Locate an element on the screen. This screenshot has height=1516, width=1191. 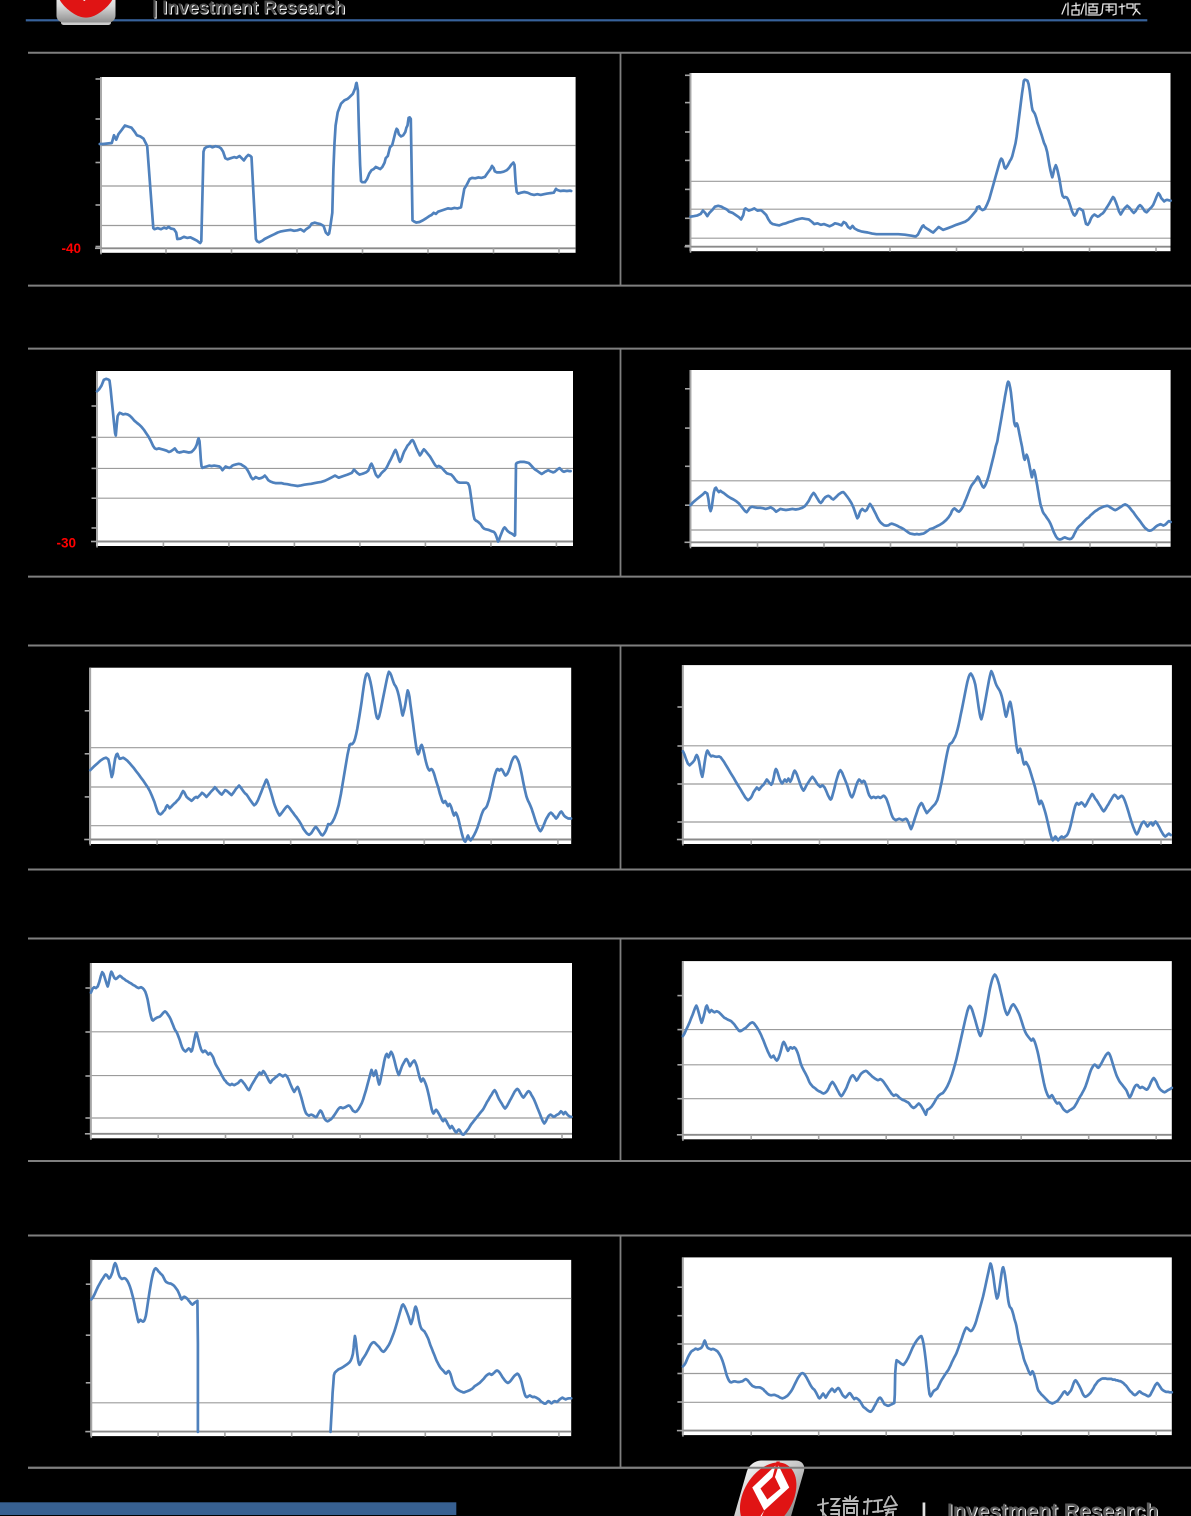
svg-text: -40 is located at coordinates (71, 248).